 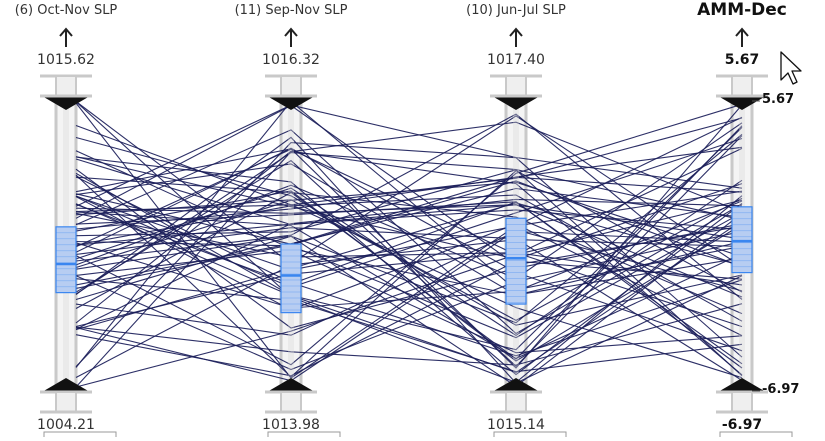 What do you see at coordinates (291, 60) in the screenshot?
I see `axis-max-label: 1016.32` at bounding box center [291, 60].